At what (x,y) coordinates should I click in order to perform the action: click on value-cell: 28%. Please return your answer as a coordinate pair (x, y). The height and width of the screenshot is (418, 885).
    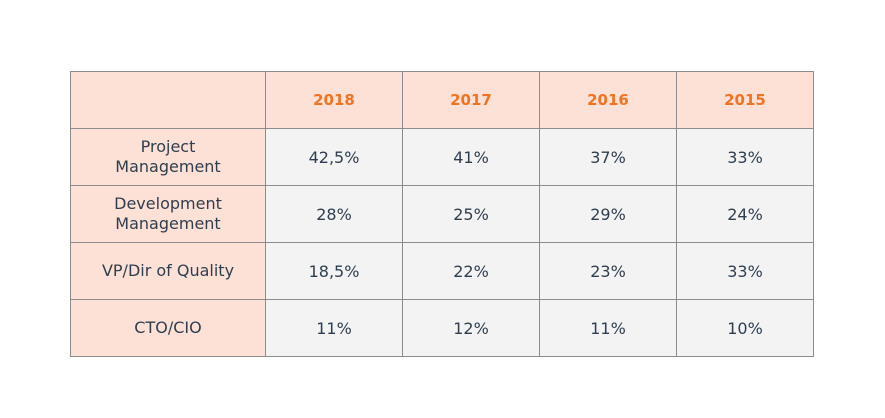
    Looking at the image, I should click on (334, 214).